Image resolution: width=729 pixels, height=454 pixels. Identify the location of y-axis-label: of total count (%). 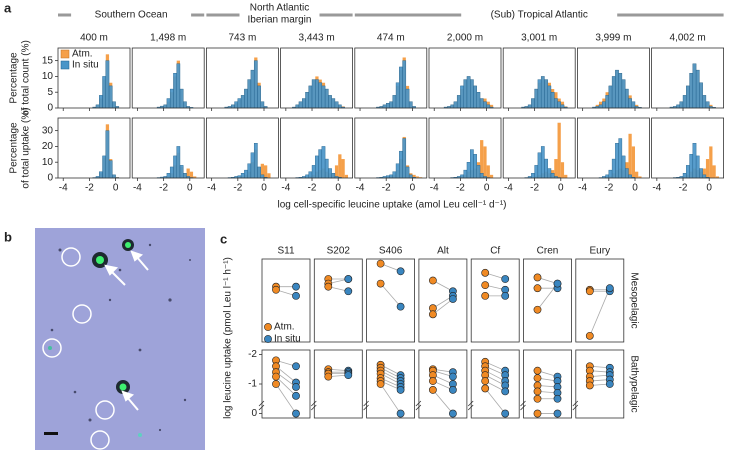
(26, 78).